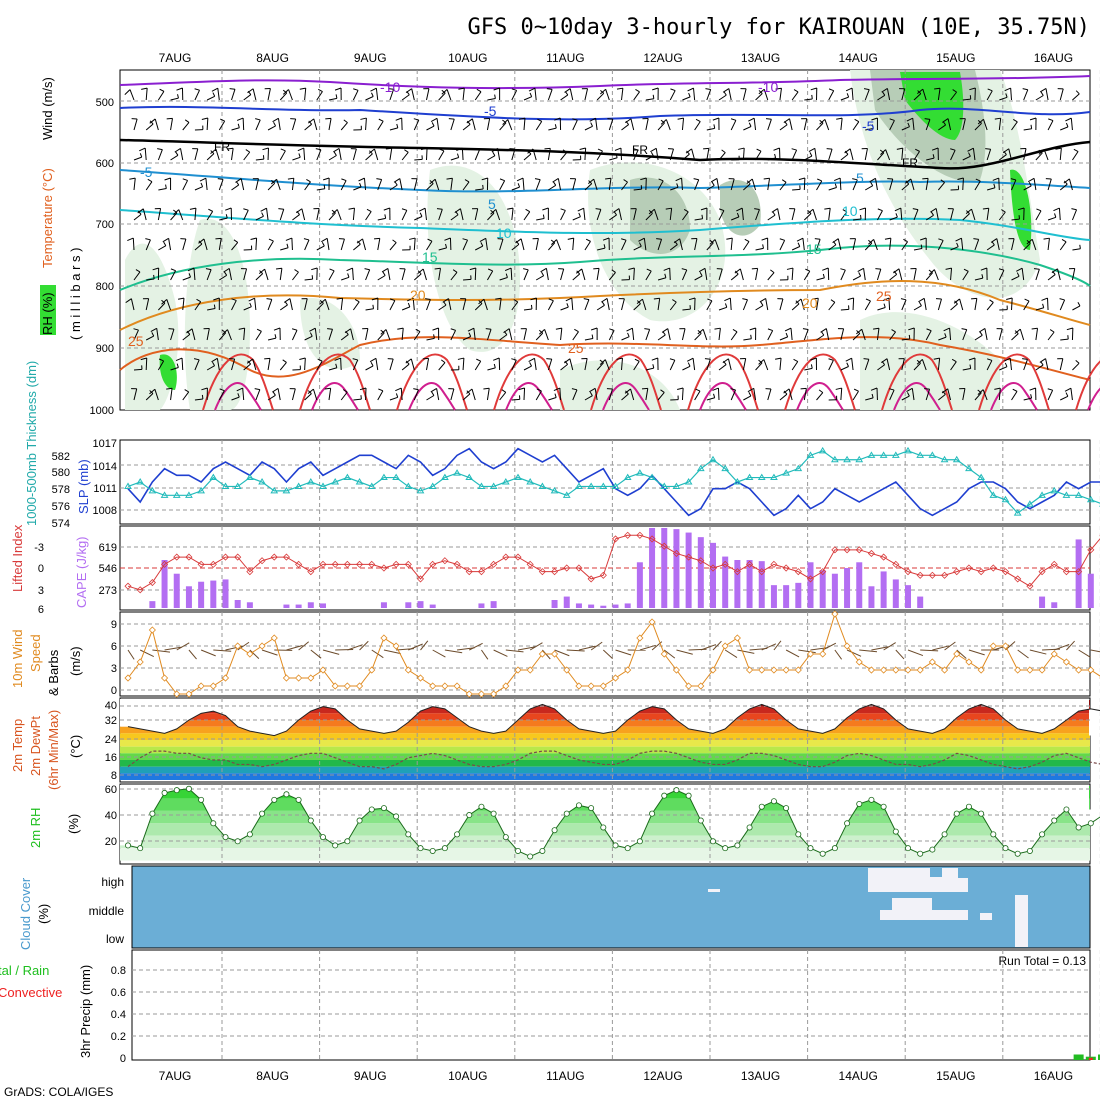  I want to click on cloud-gap, so click(963, 873).